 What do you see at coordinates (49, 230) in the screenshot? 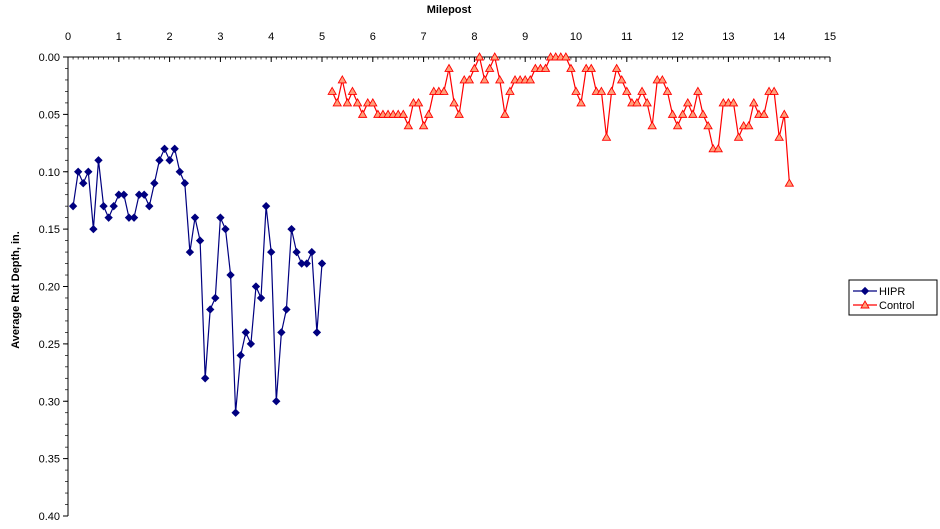
I see `y-tick-label: 0.15` at bounding box center [49, 230].